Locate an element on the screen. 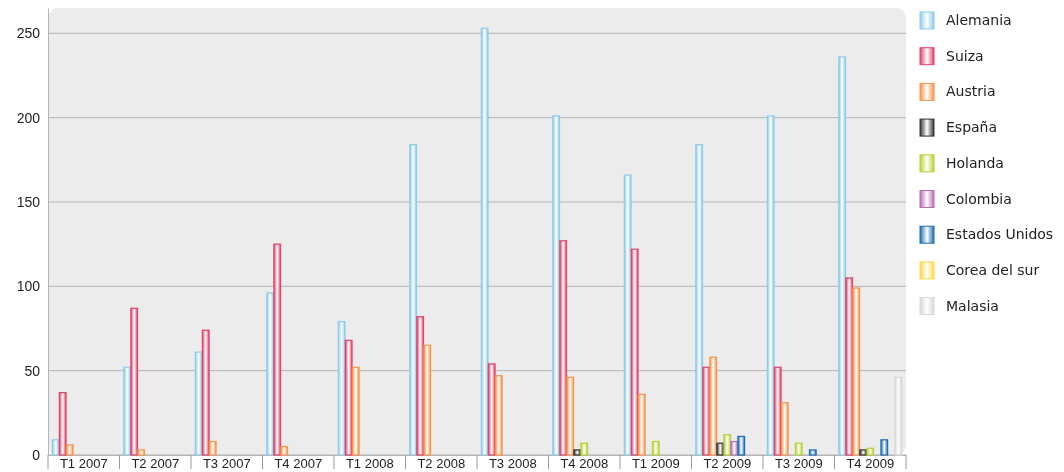  y-tick-label: 150 is located at coordinates (28, 201).